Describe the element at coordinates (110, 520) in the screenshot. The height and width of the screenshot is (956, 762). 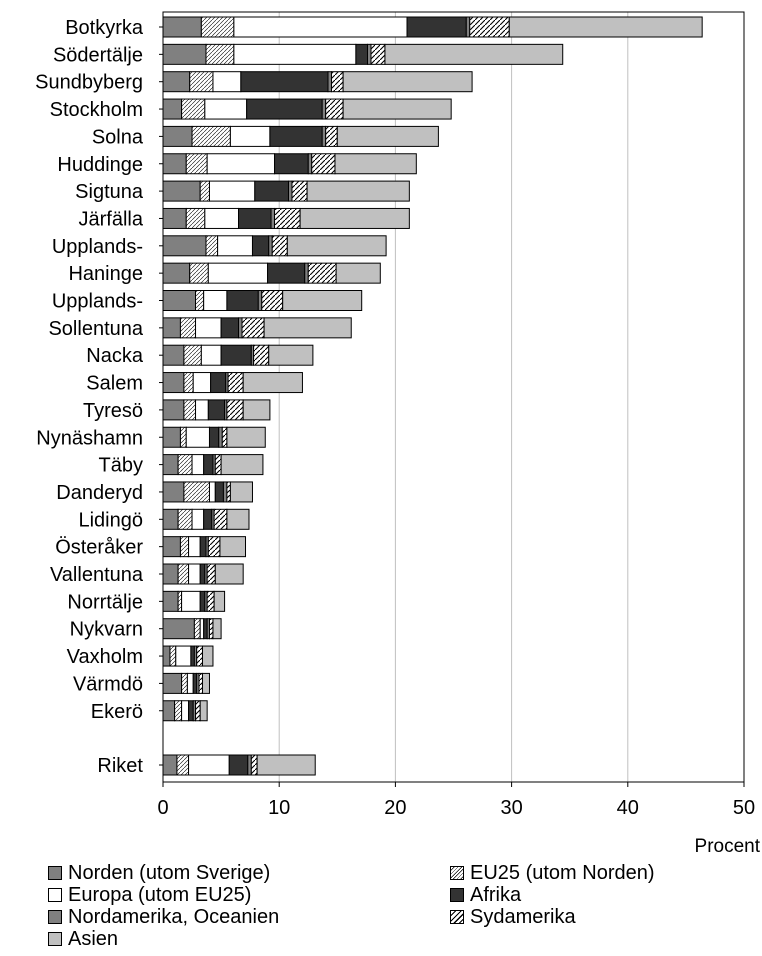
I see `category-label: Lidingö` at that location.